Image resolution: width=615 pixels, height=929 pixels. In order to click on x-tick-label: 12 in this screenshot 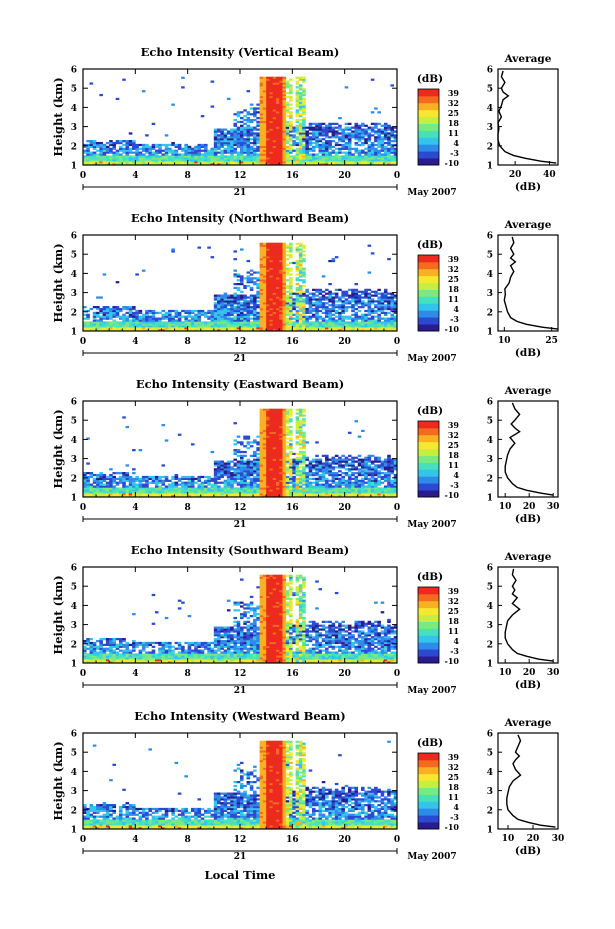, I will do `click(240, 342)`.